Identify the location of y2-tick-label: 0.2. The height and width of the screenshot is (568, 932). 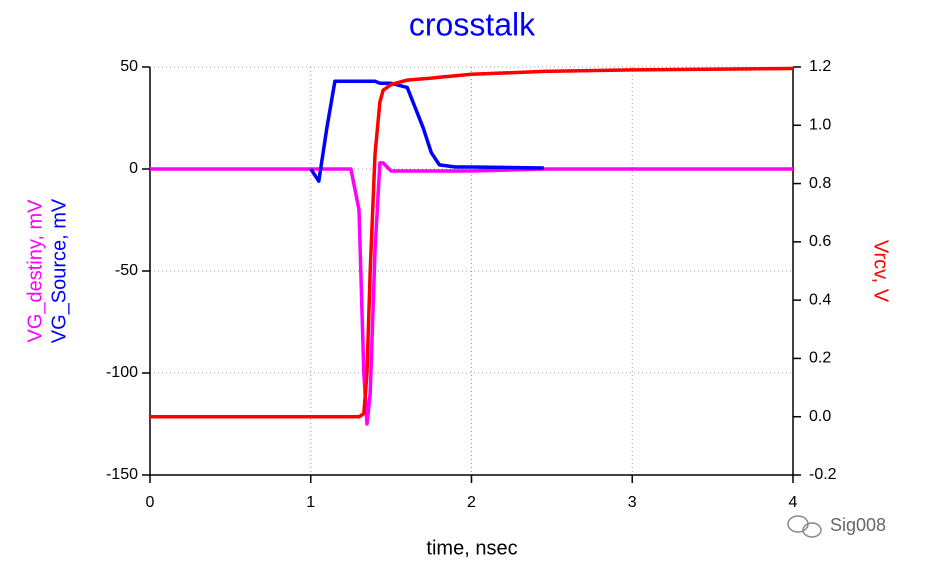
(820, 358).